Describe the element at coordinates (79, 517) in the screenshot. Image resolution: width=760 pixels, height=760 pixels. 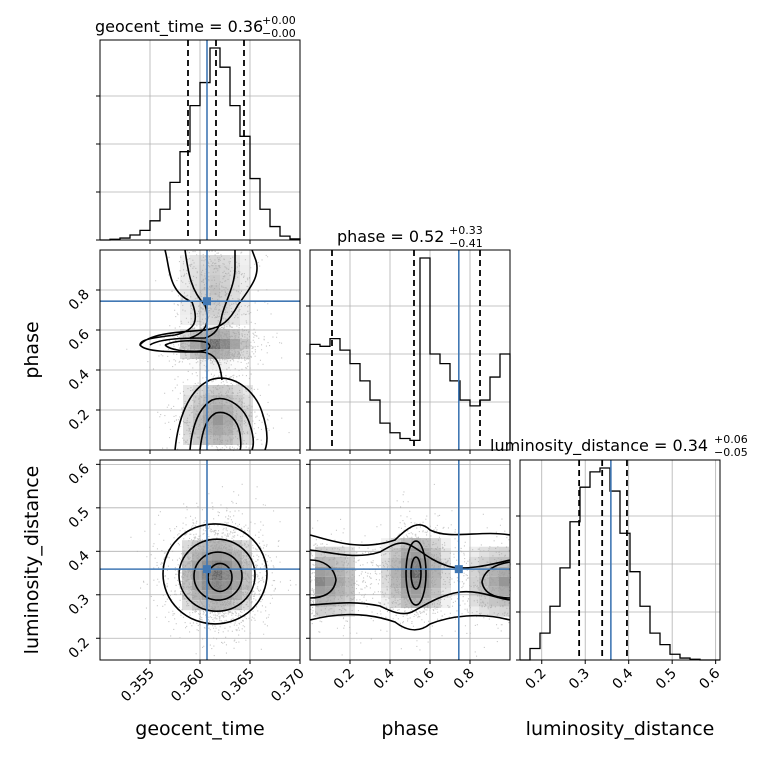
I see `ytick-label-luminosity-distance-3: 0.5` at that location.